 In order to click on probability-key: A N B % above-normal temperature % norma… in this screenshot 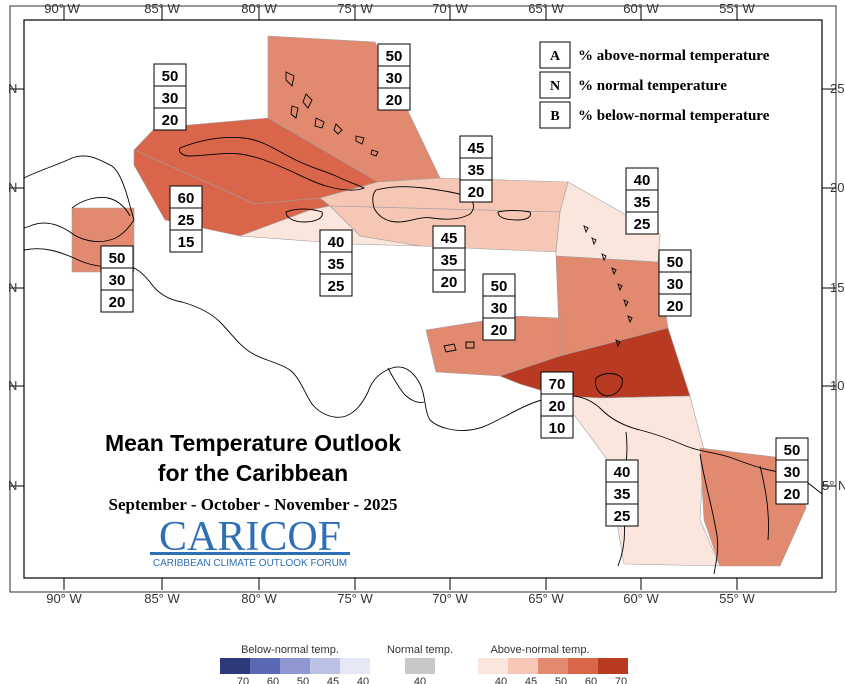, I will do `click(654, 85)`.